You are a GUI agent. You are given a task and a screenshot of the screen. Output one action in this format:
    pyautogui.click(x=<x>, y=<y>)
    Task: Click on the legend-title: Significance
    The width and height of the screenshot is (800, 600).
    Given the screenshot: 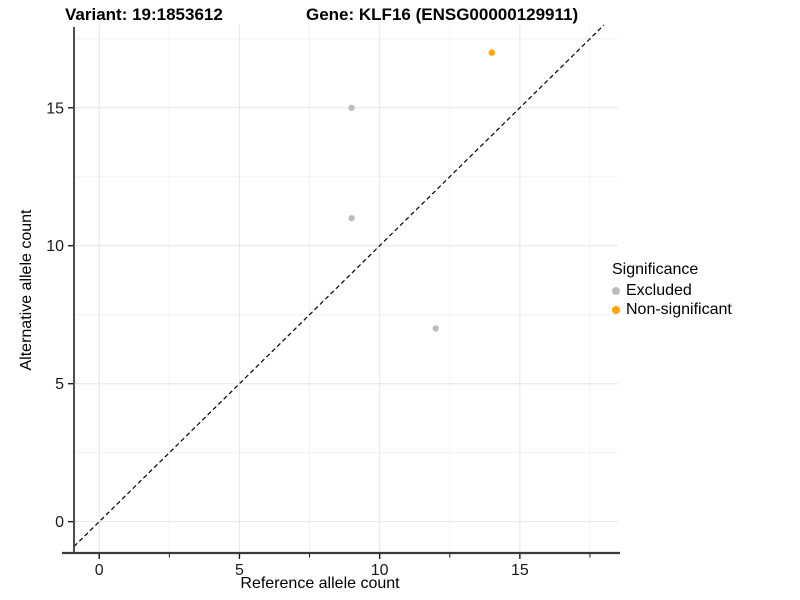 What is the action you would take?
    pyautogui.click(x=655, y=269)
    